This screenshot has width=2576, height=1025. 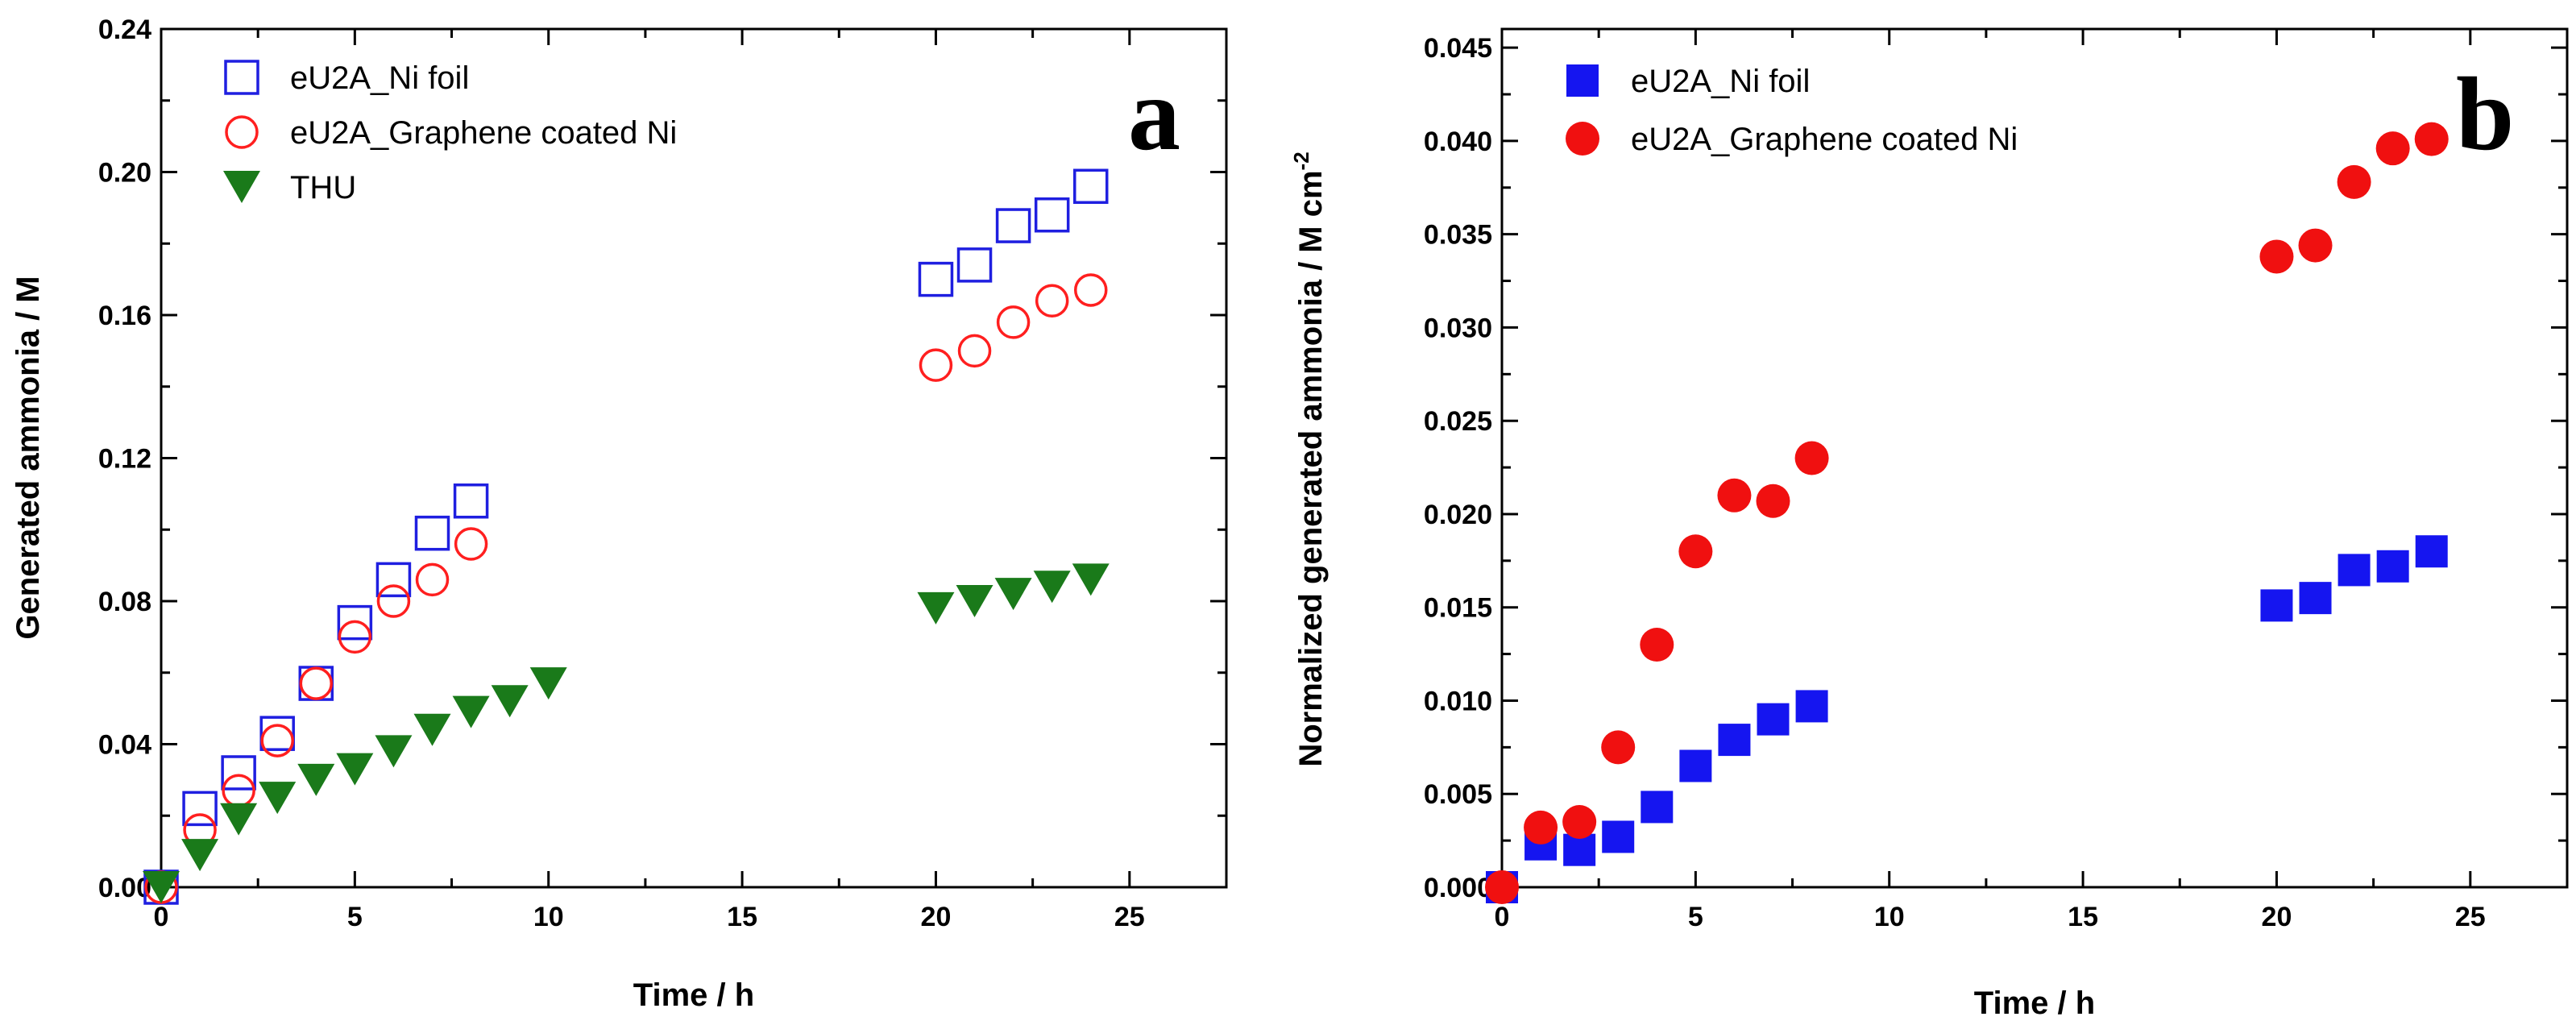 I want to click on y-tick-label: 0.035, so click(x=1458, y=235).